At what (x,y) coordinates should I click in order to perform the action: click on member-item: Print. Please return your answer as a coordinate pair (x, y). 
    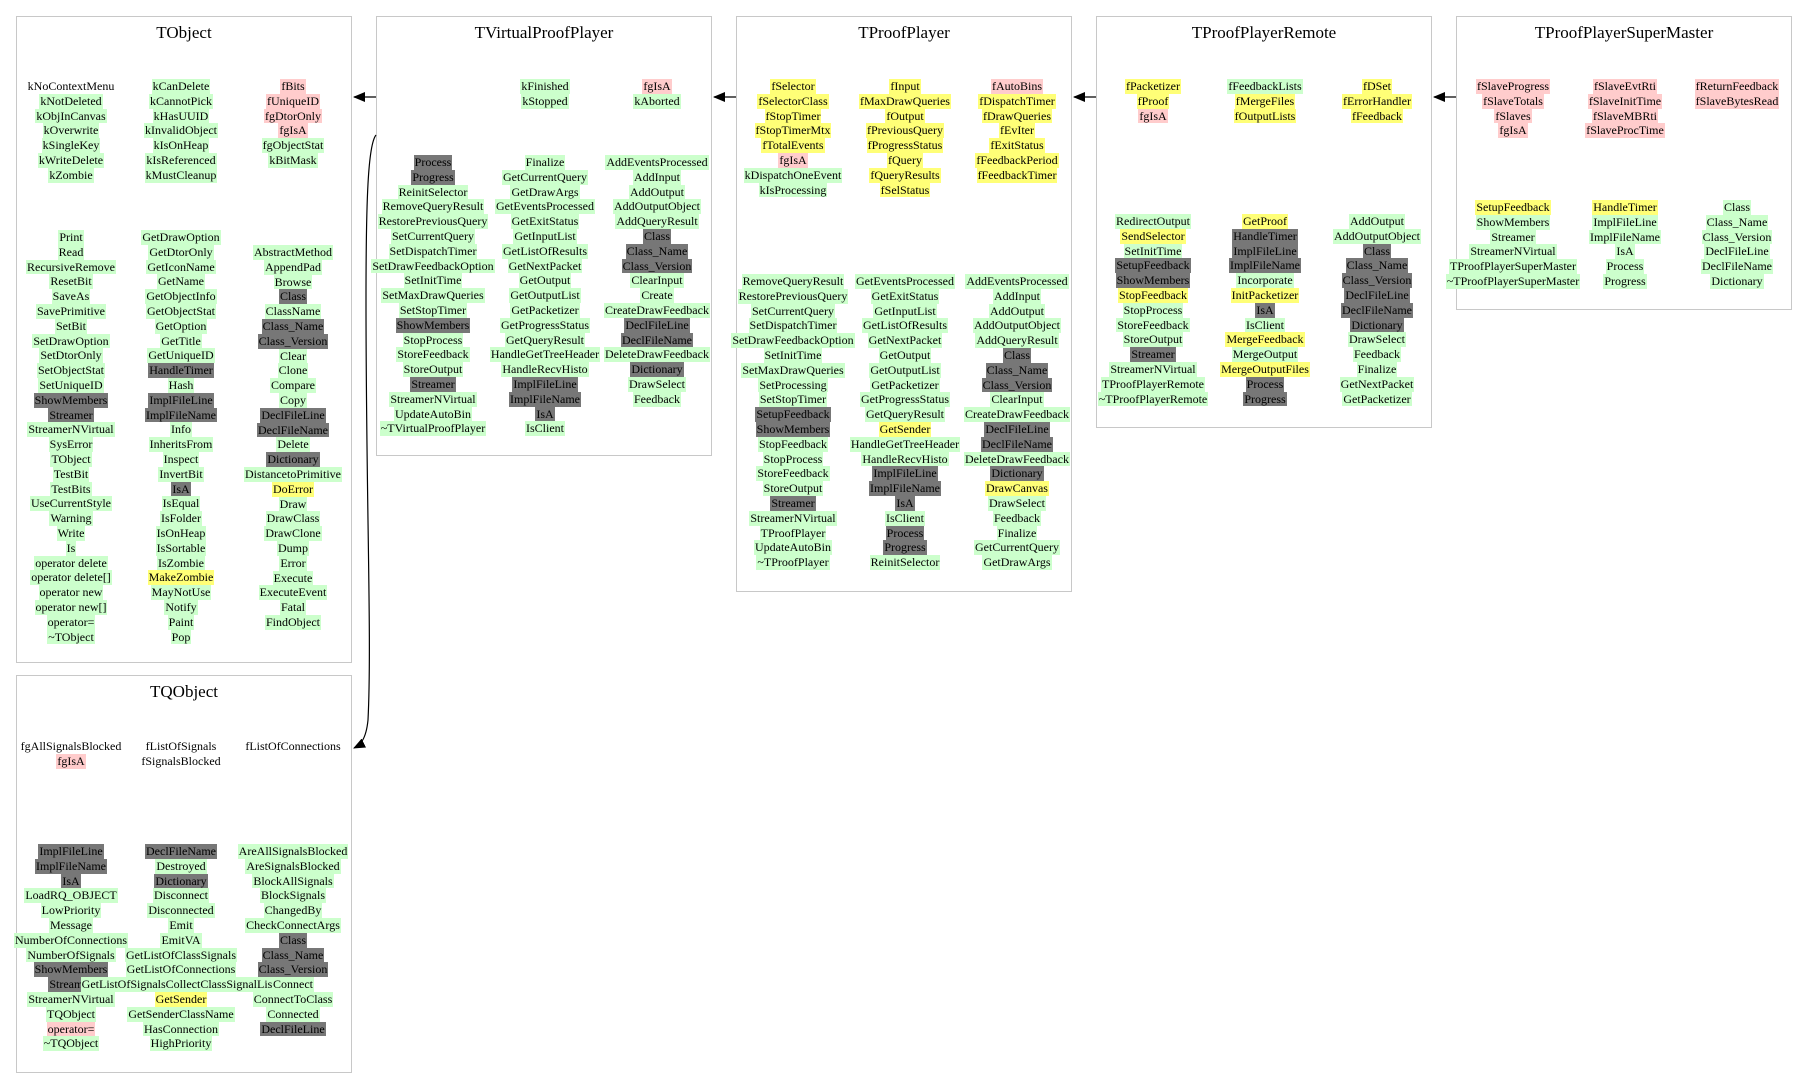
    Looking at the image, I should click on (71, 237).